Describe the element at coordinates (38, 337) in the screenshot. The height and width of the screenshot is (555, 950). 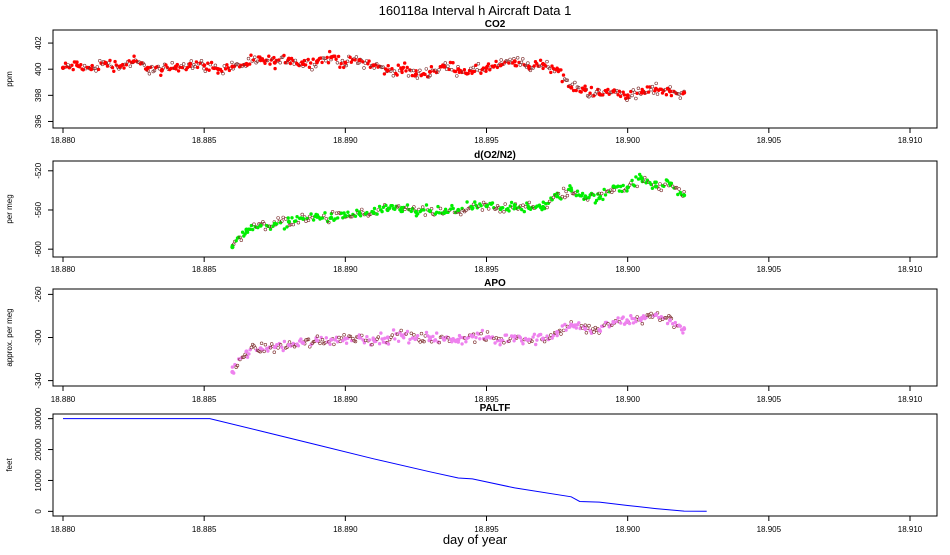
I see `y-tick-label: -300` at that location.